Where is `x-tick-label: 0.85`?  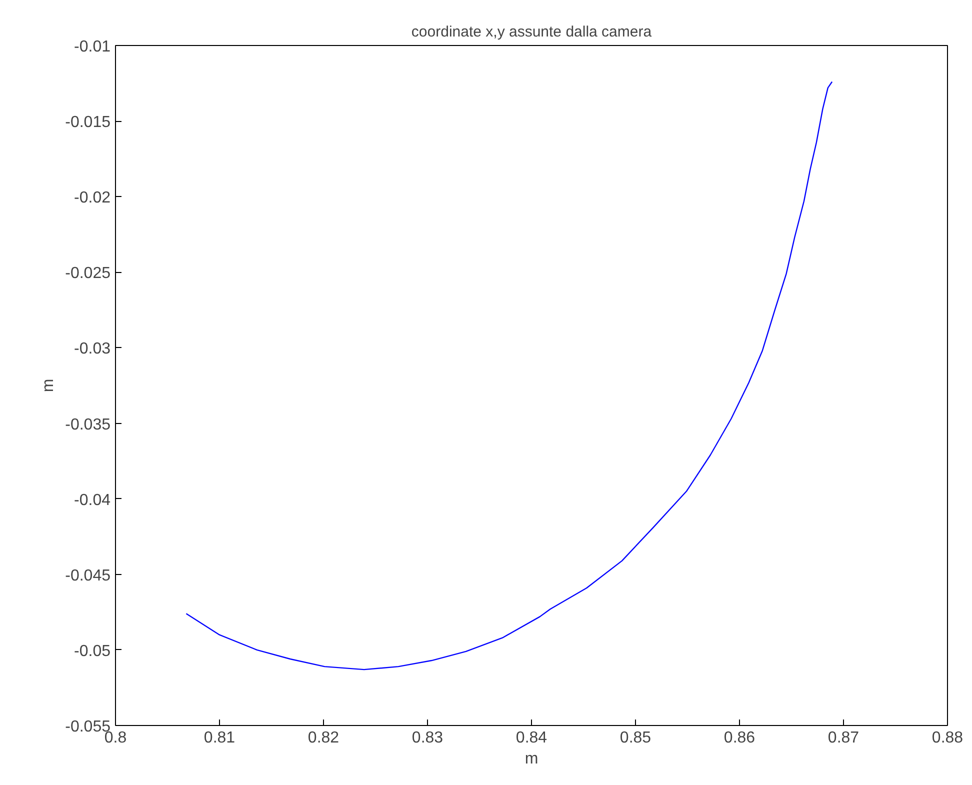
x-tick-label: 0.85 is located at coordinates (636, 738).